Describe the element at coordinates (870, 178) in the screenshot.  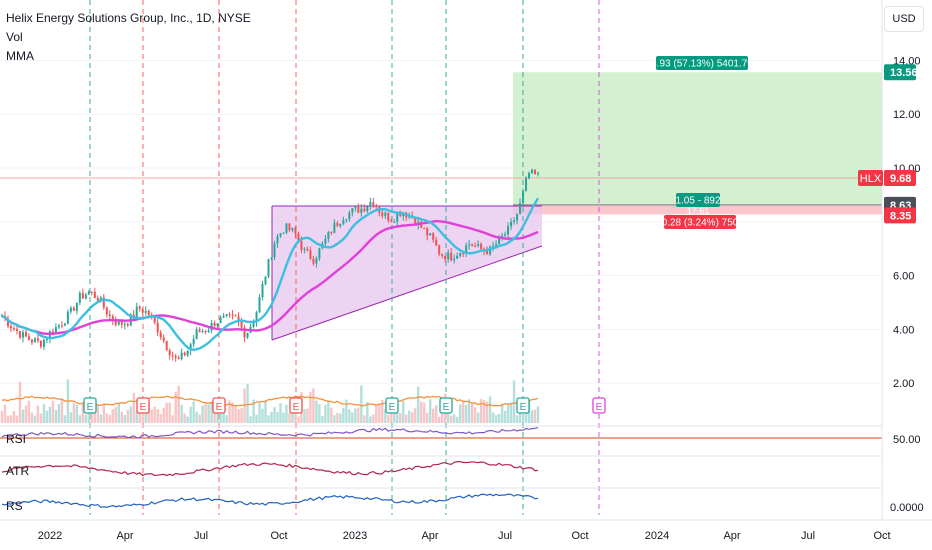
I see `symbol-badge-bg` at that location.